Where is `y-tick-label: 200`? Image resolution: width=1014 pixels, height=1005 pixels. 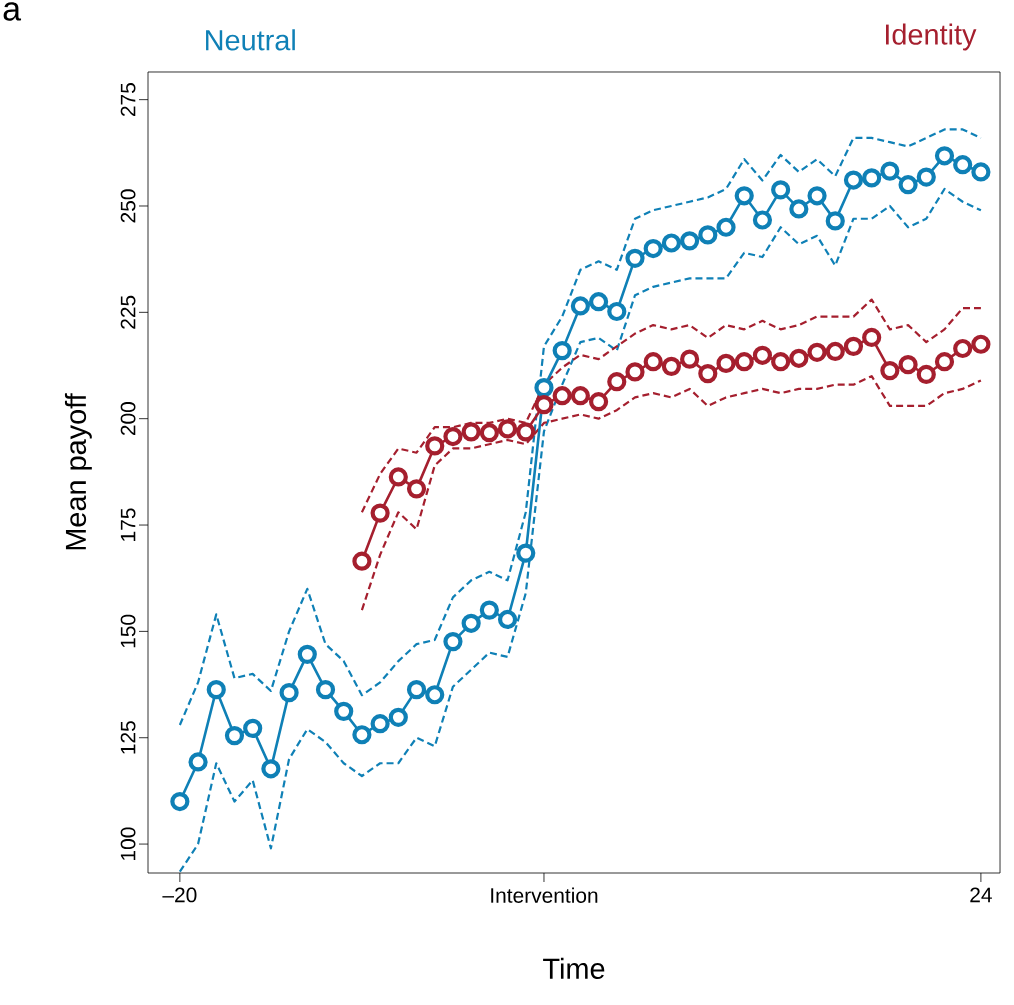
y-tick-label: 200 is located at coordinates (128, 419).